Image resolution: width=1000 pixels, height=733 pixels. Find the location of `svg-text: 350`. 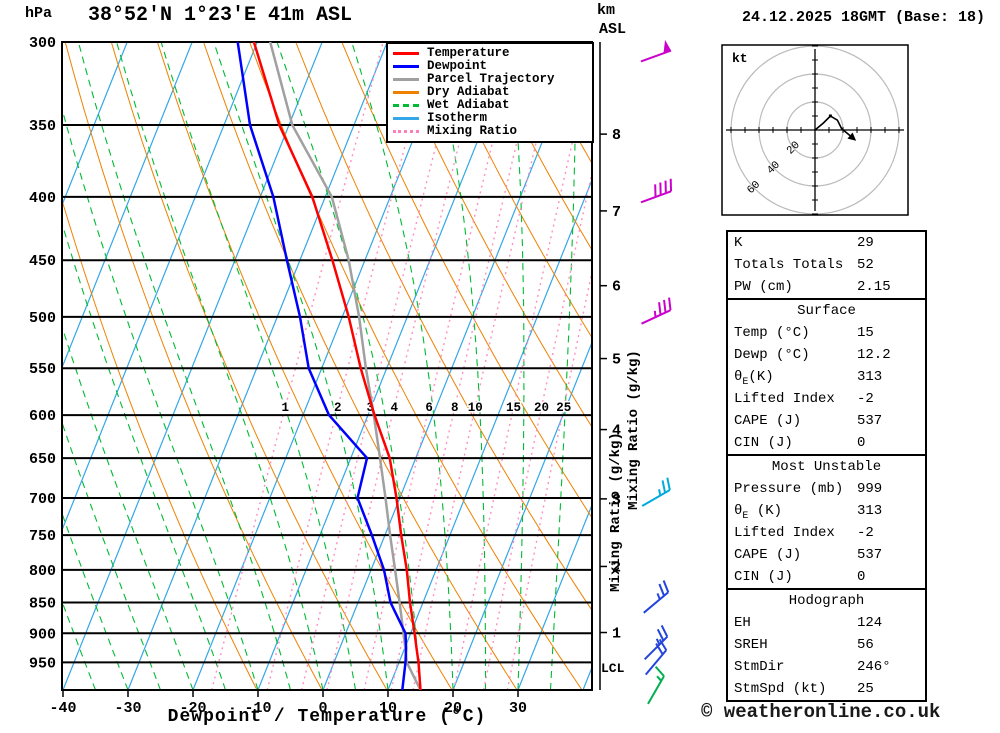

svg-text: 350 is located at coordinates (42, 126).